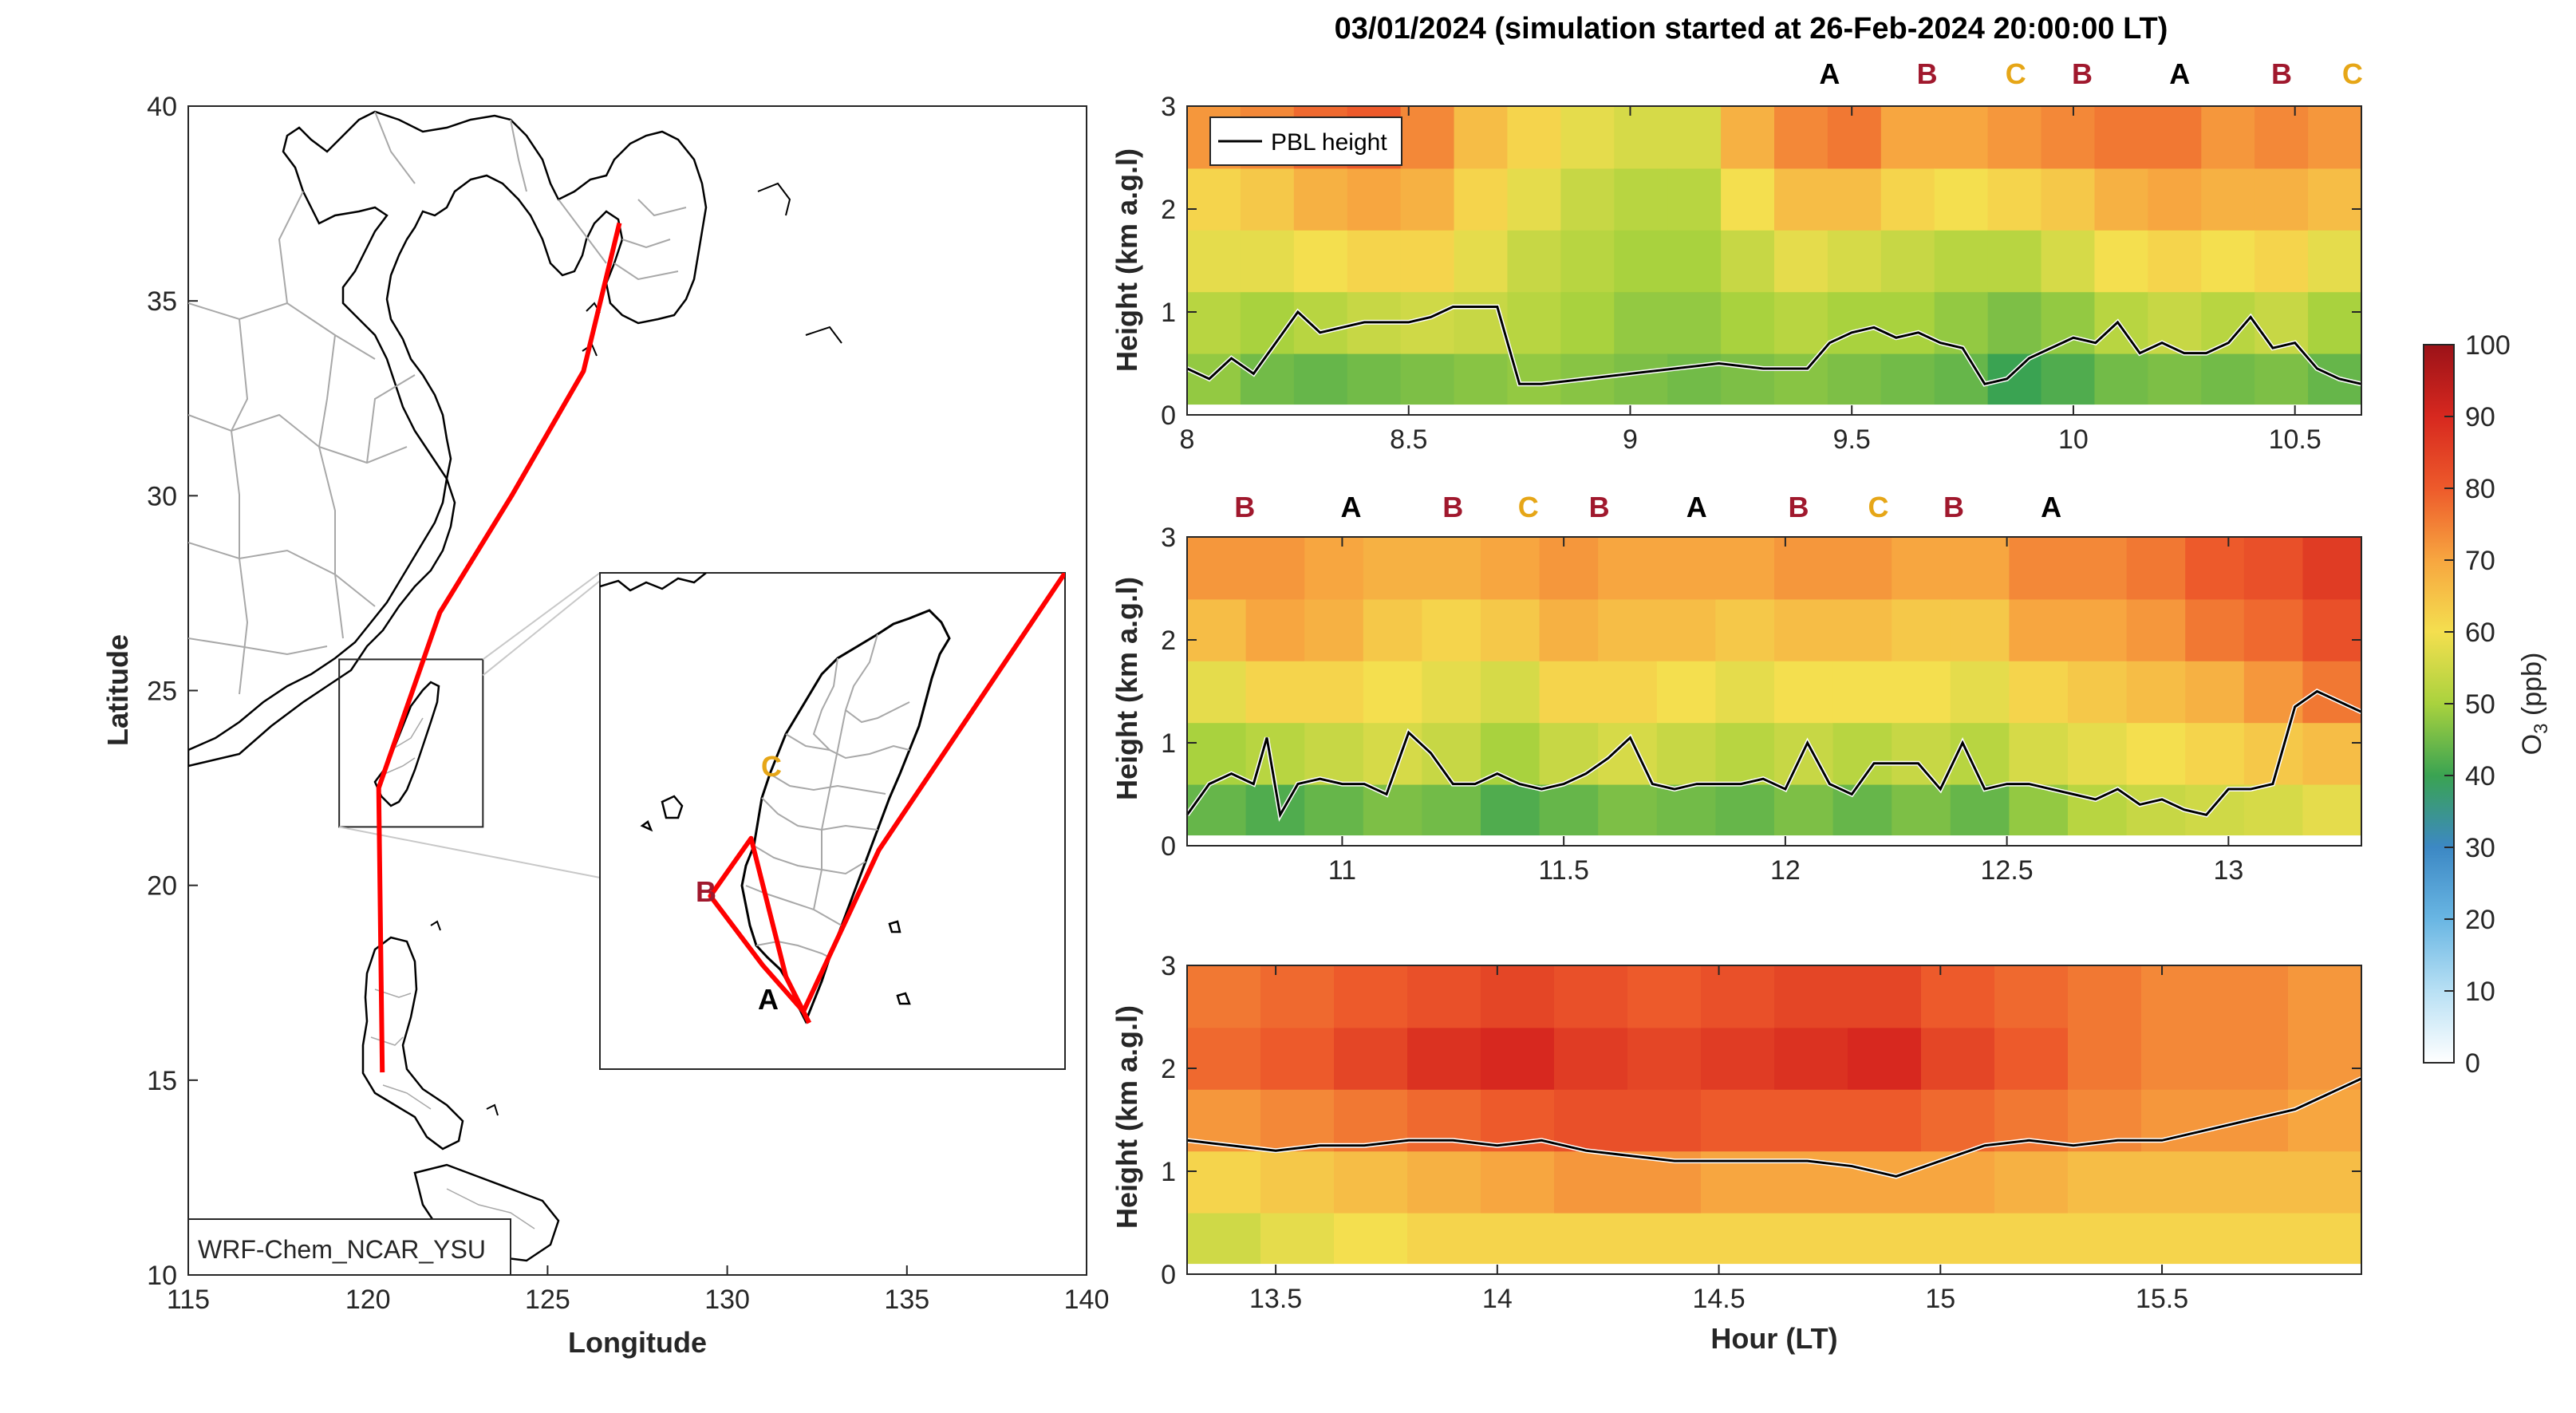  I want to click on pbl-legend: PBL height, so click(1306, 141).